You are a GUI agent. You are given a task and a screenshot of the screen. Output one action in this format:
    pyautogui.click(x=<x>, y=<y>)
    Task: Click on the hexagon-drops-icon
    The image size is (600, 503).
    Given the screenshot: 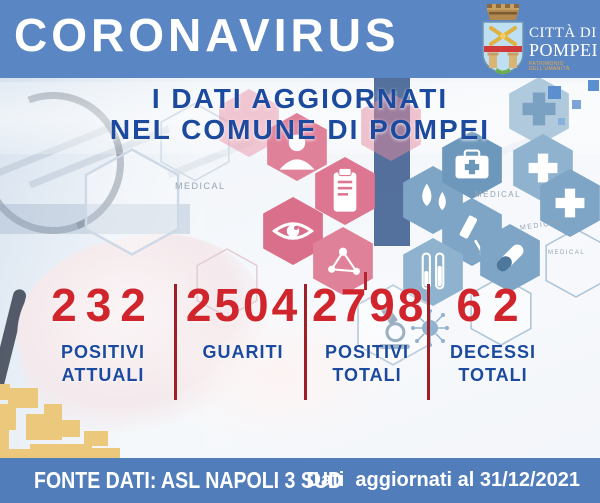 What is the action you would take?
    pyautogui.click(x=433, y=200)
    